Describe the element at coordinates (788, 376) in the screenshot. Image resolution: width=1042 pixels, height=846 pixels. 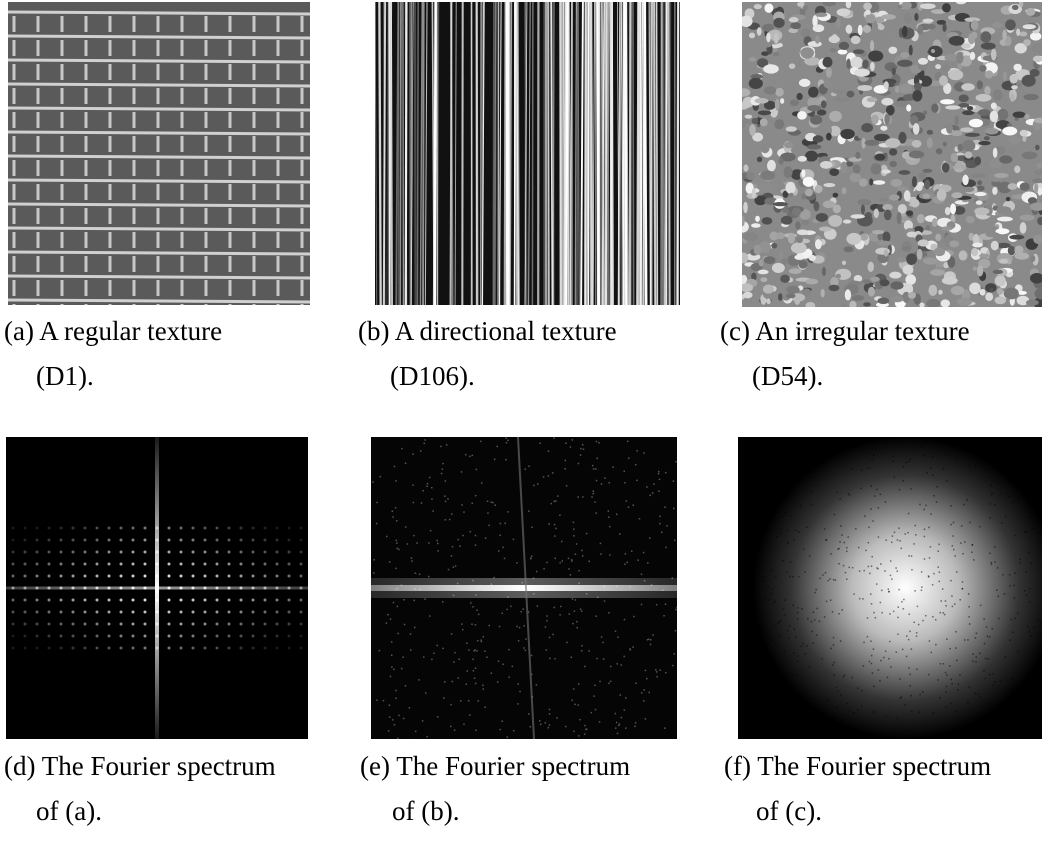
I see `caption-continuation: (D54).` at that location.